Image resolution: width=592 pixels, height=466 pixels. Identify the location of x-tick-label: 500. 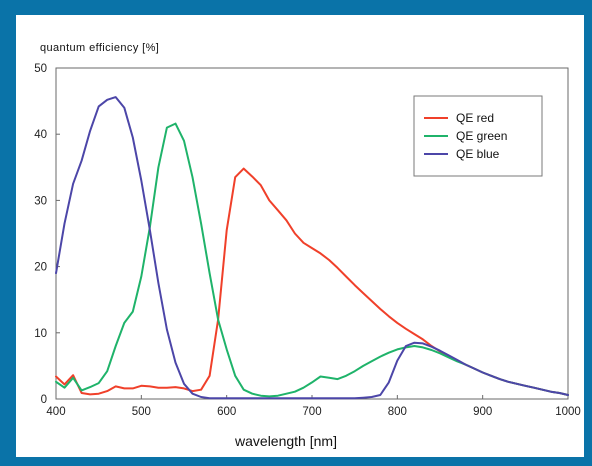
(141, 412).